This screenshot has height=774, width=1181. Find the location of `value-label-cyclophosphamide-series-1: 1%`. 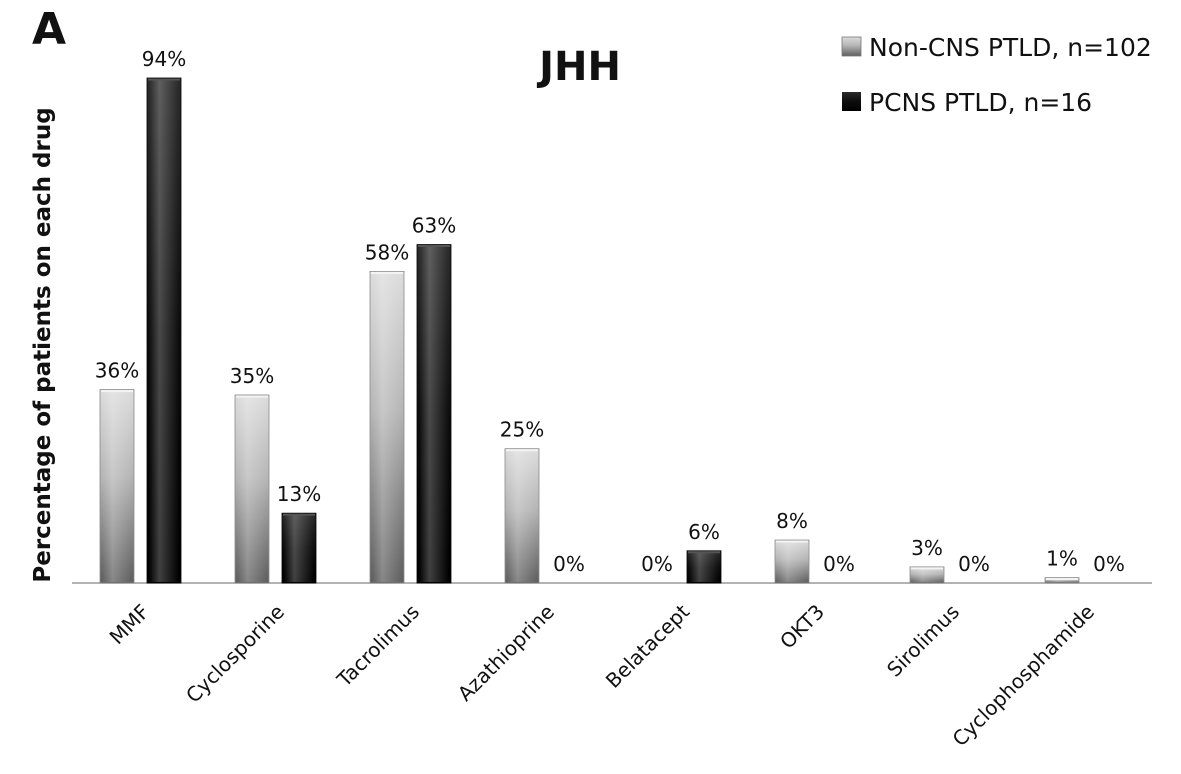

value-label-cyclophosphamide-series-1: 1% is located at coordinates (1062, 559).